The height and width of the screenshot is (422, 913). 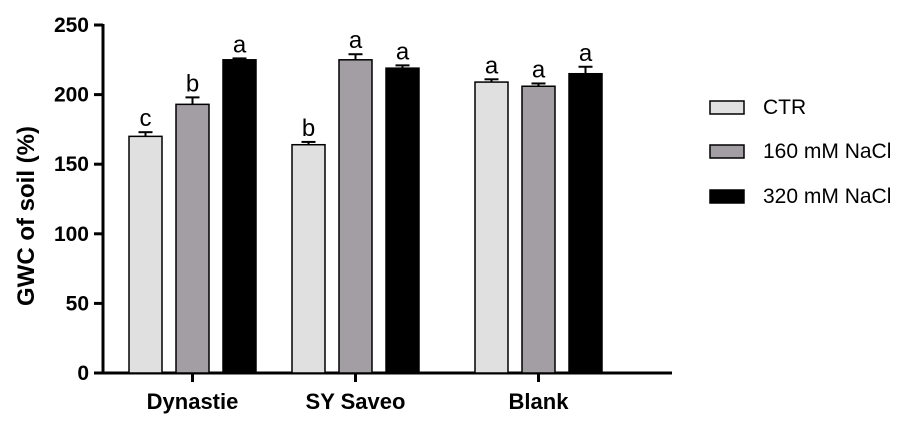 What do you see at coordinates (146, 118) in the screenshot?
I see `significance-letter: c` at bounding box center [146, 118].